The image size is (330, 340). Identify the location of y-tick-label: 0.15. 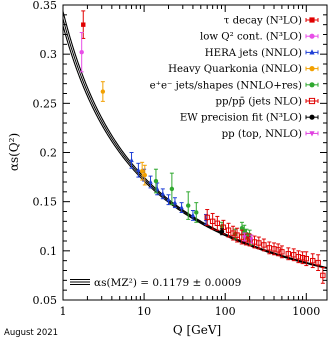
(45, 202).